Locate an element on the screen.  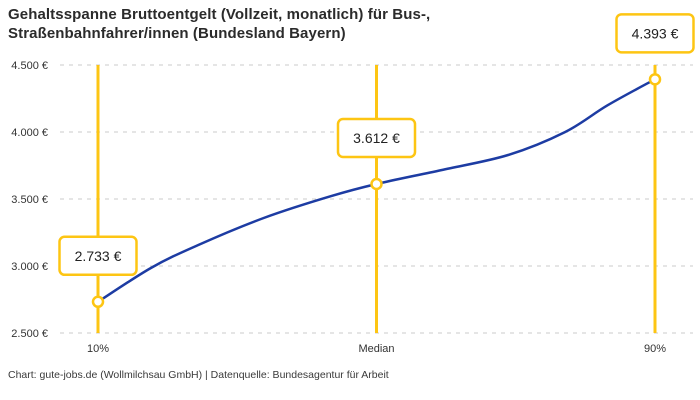
y-axis-tick-label: 4.500 € is located at coordinates (29, 66).